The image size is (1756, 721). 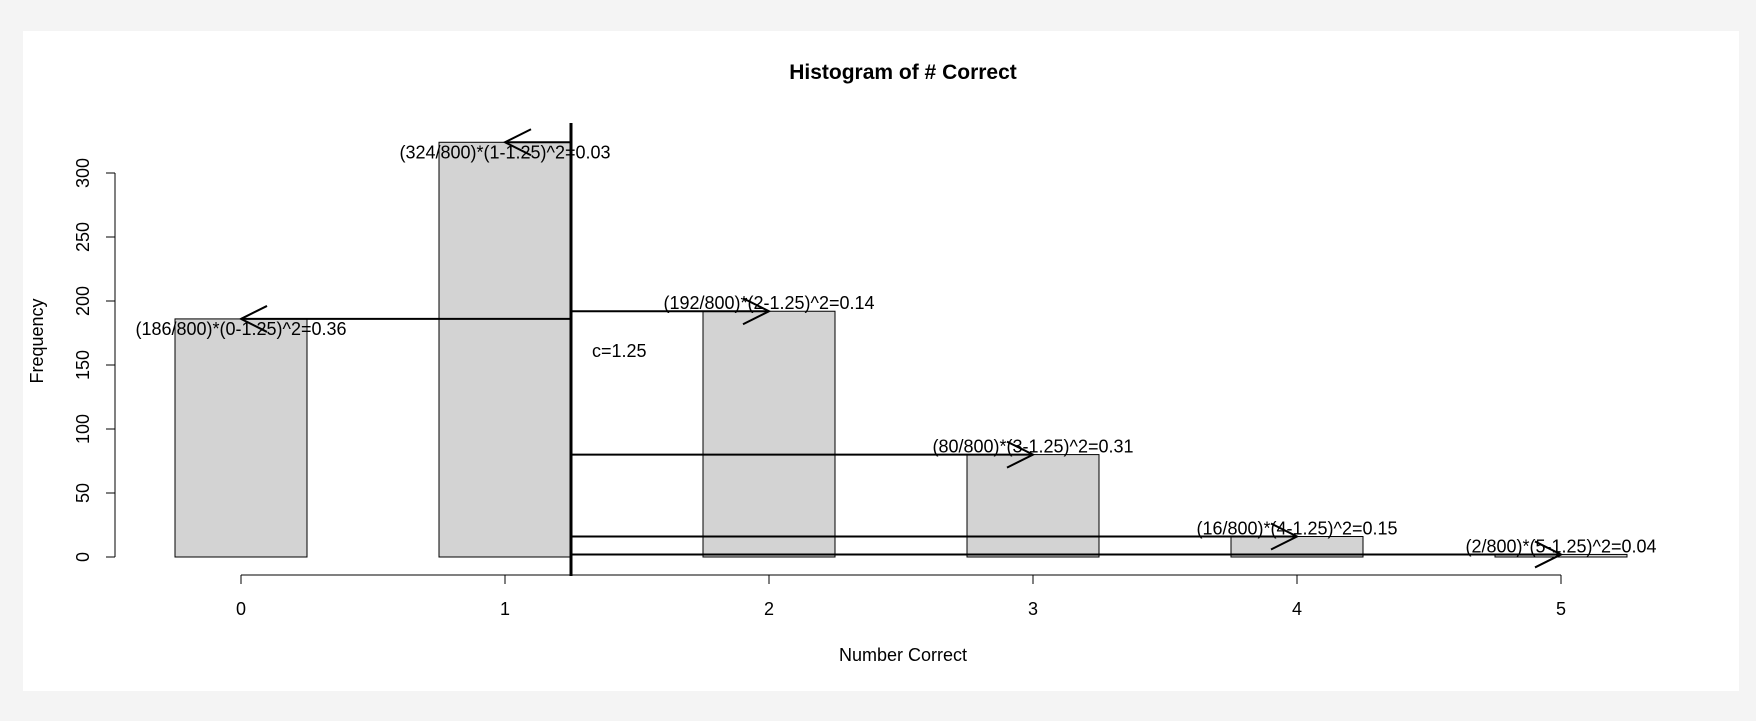 I want to click on y-tick-label-300: 300, so click(x=83, y=173).